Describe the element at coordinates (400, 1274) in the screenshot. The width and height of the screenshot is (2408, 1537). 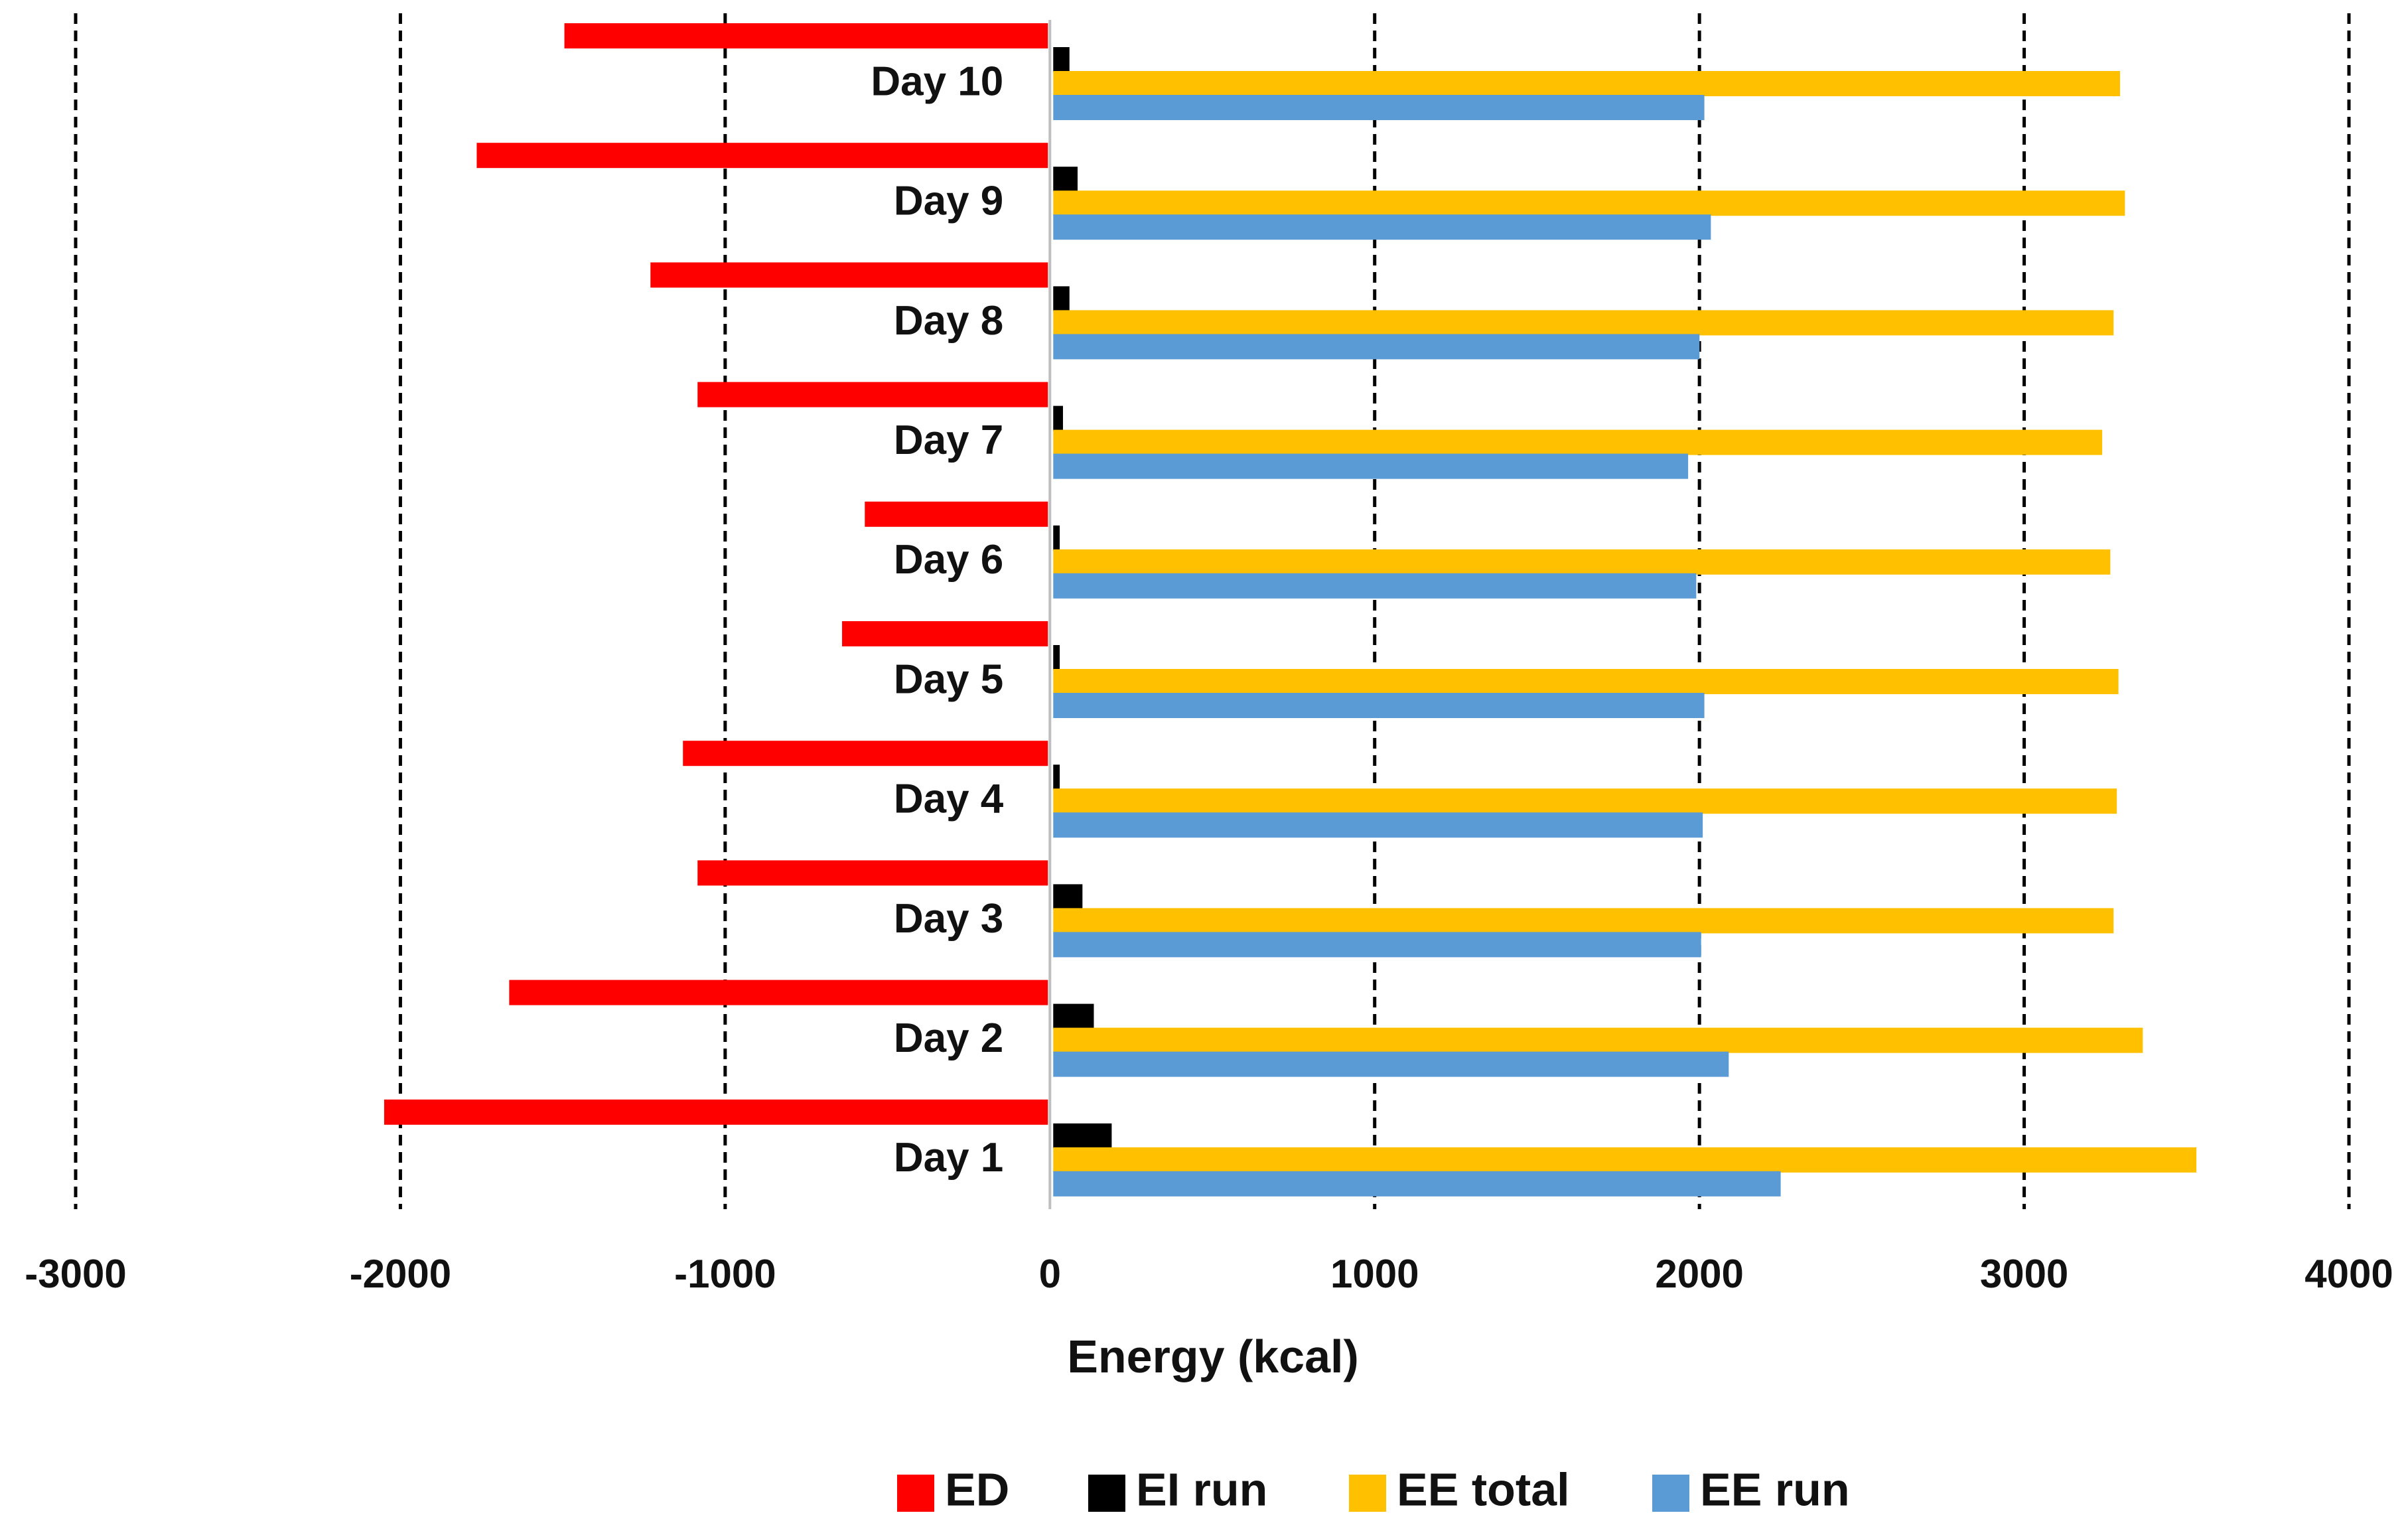
I see `x-tick-label: -2000` at that location.